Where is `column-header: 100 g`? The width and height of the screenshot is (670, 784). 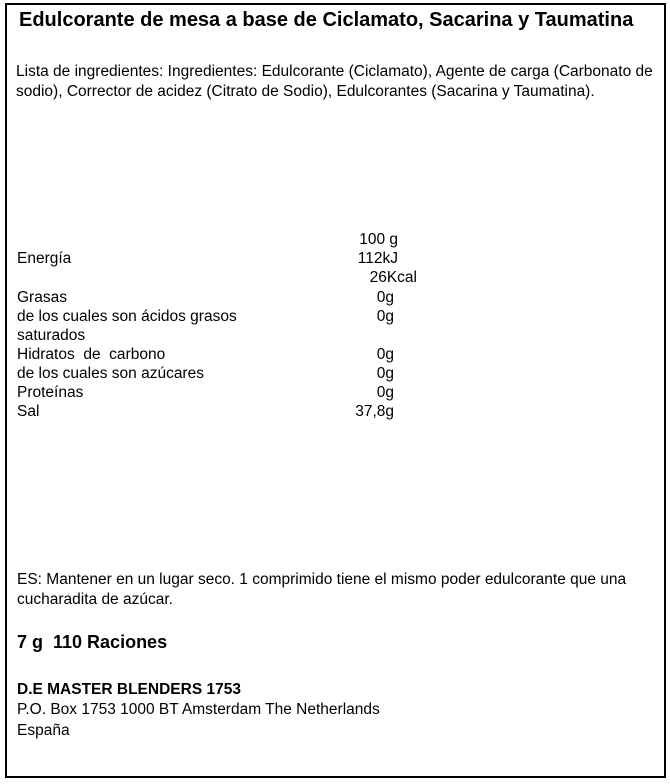 column-header: 100 g is located at coordinates (378, 239).